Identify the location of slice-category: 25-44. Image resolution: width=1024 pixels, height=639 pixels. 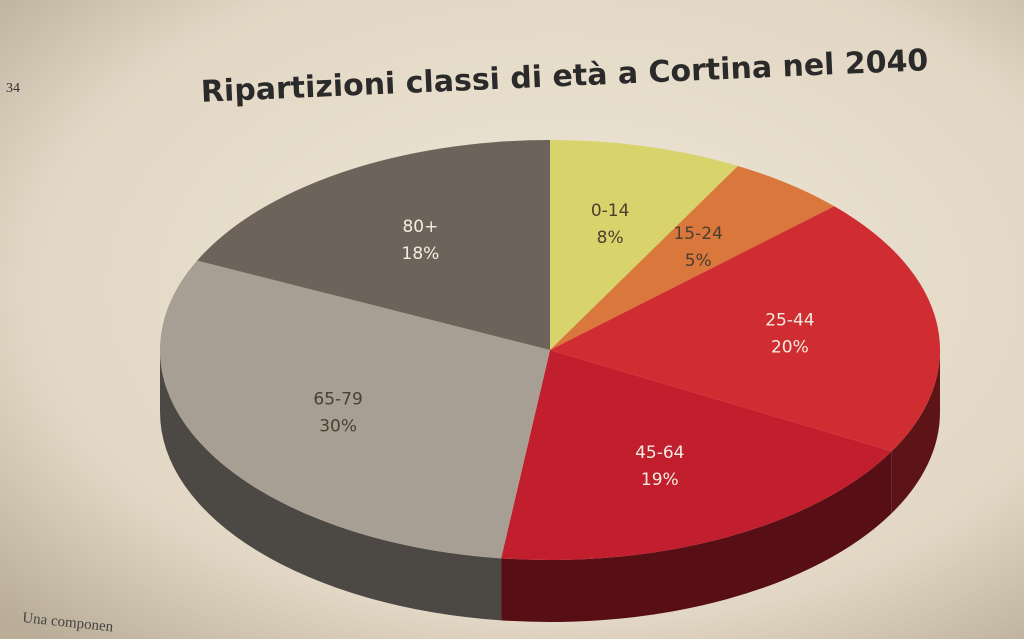
(789, 321).